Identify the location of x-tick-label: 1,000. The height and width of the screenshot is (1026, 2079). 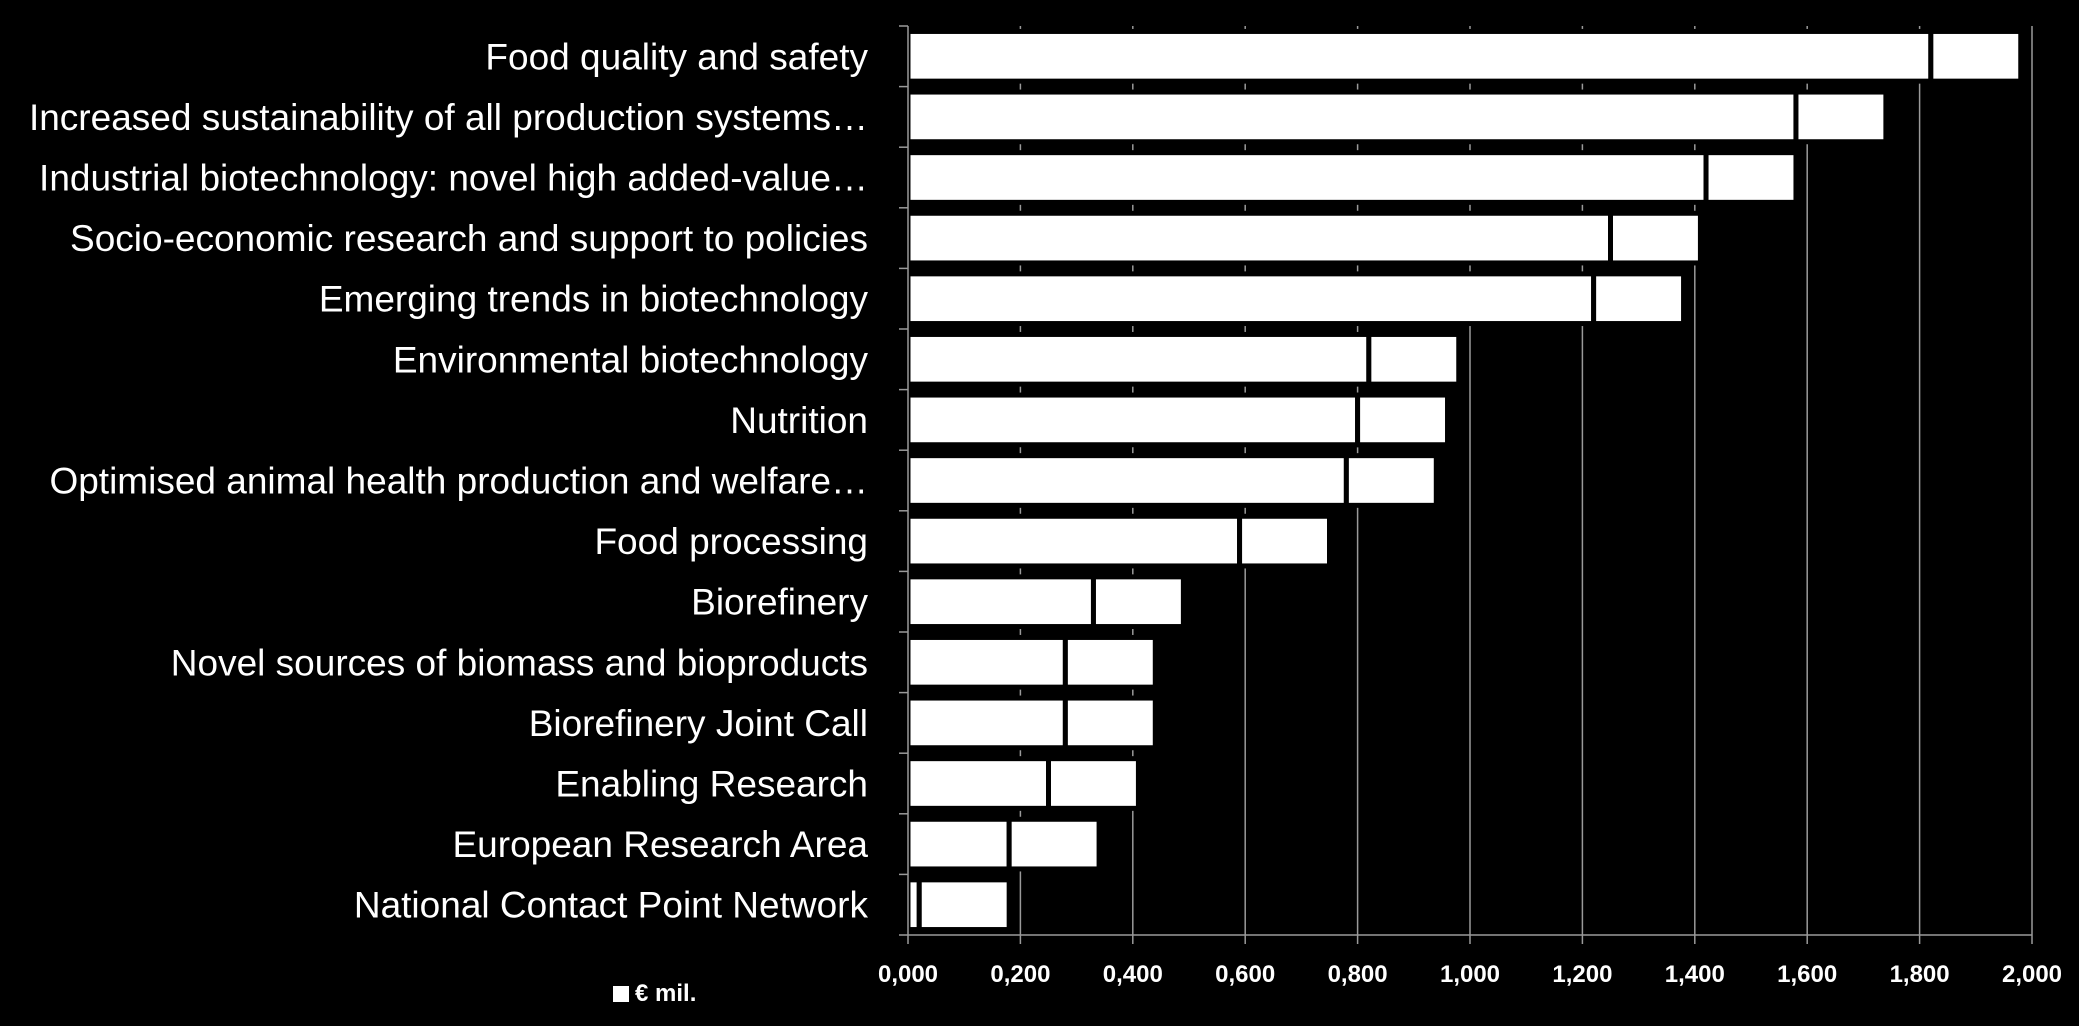
(1470, 974).